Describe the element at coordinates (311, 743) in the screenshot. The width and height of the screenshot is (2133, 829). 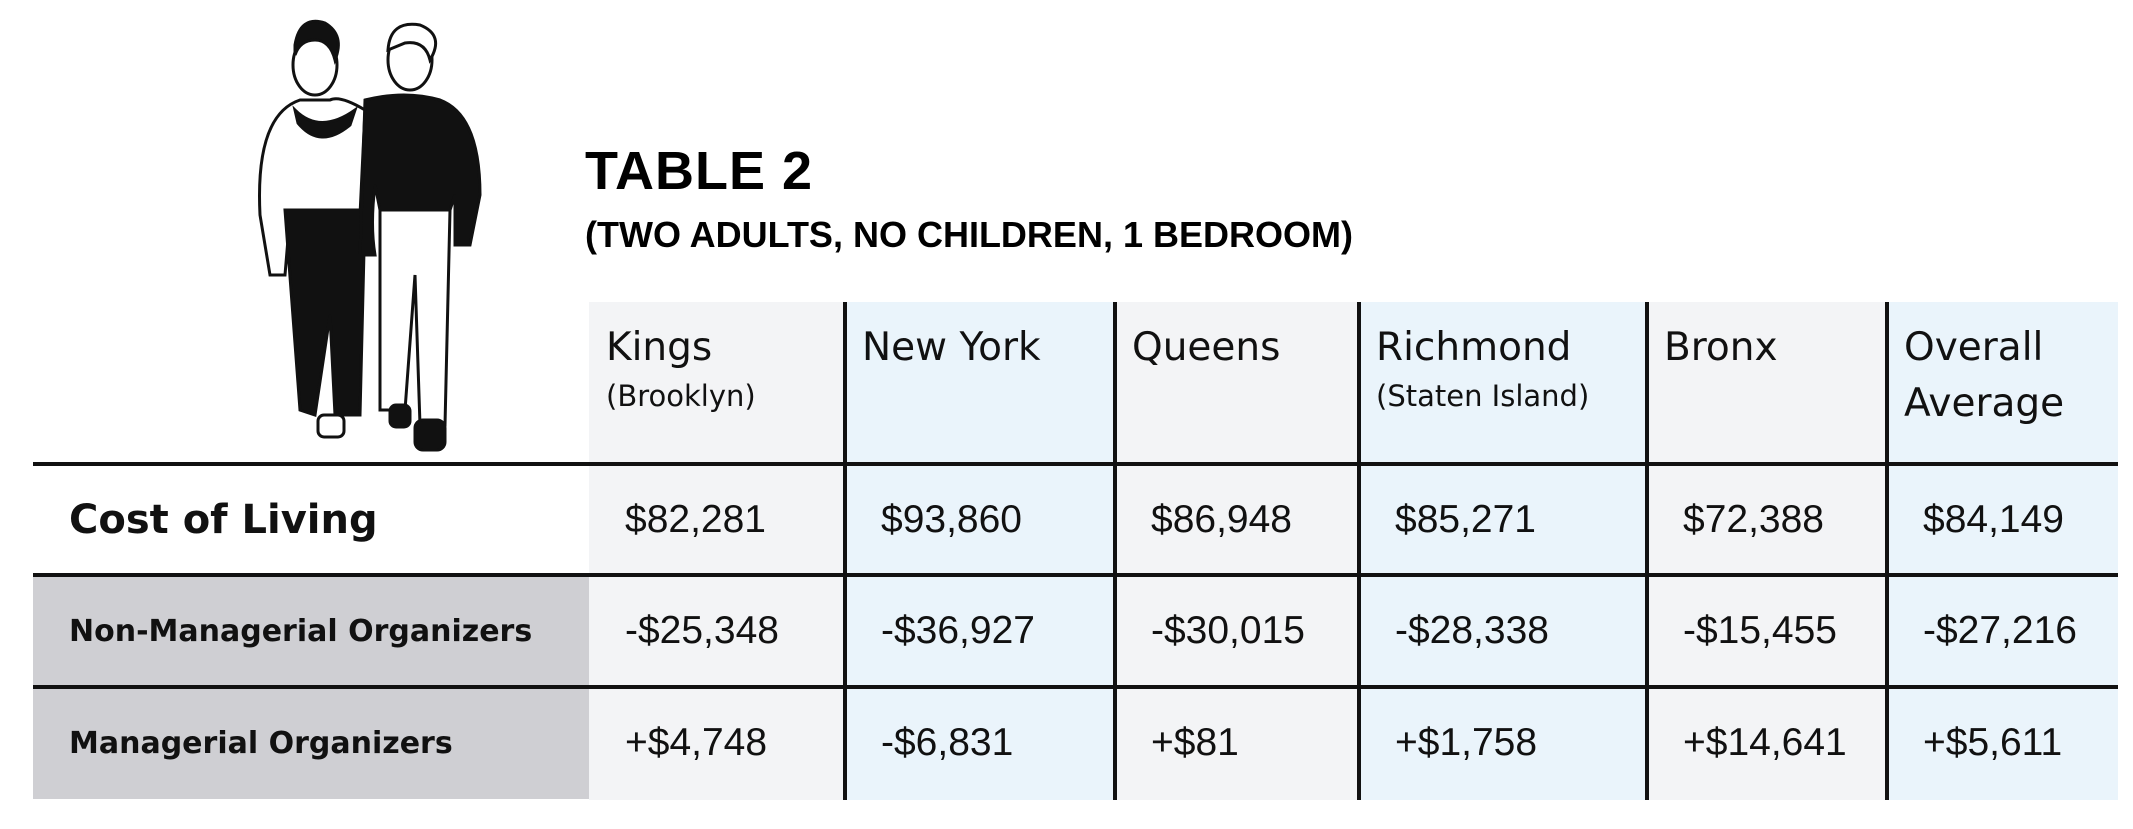
I see `row-label: Managerial Organizers` at that location.